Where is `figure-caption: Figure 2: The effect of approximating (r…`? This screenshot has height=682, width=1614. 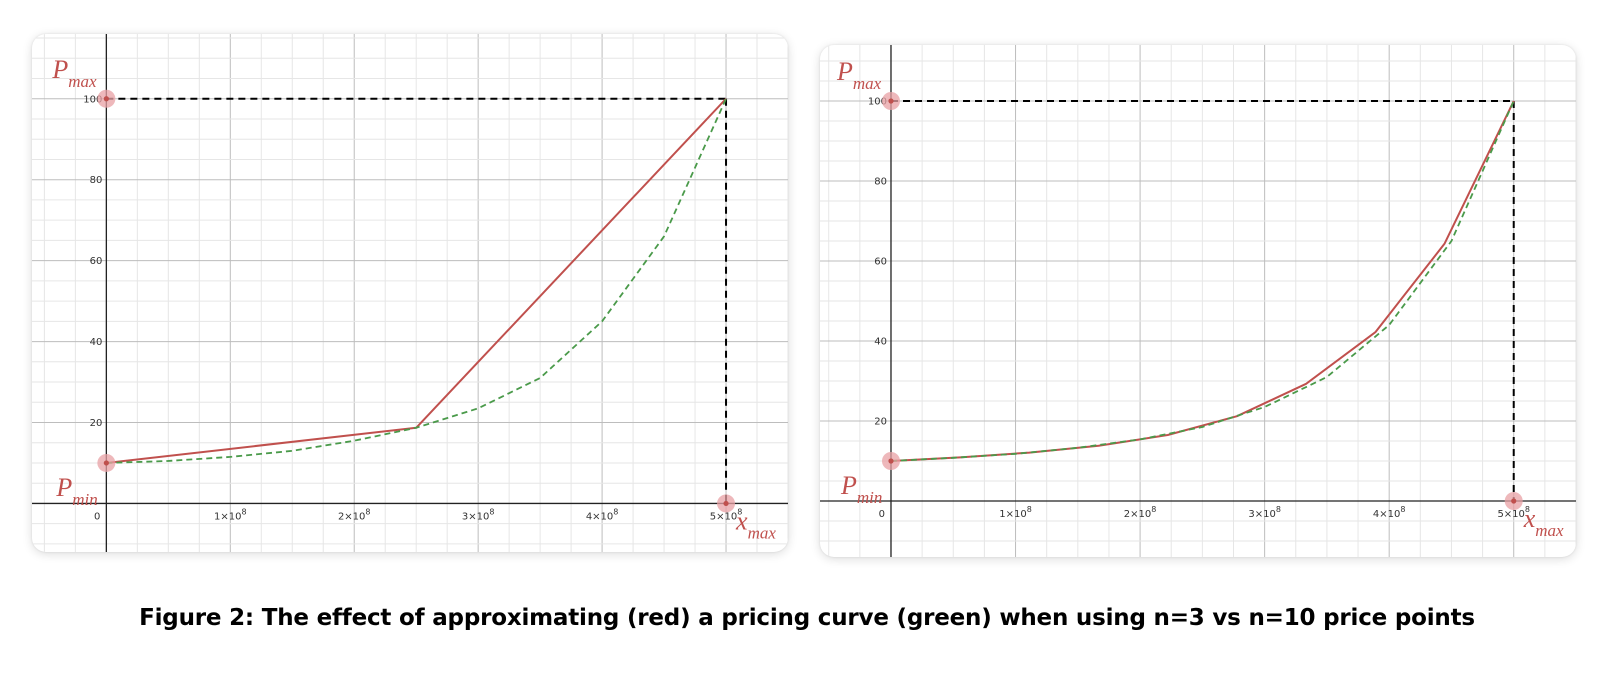
figure-caption: Figure 2: The effect of approximating (r… is located at coordinates (807, 618).